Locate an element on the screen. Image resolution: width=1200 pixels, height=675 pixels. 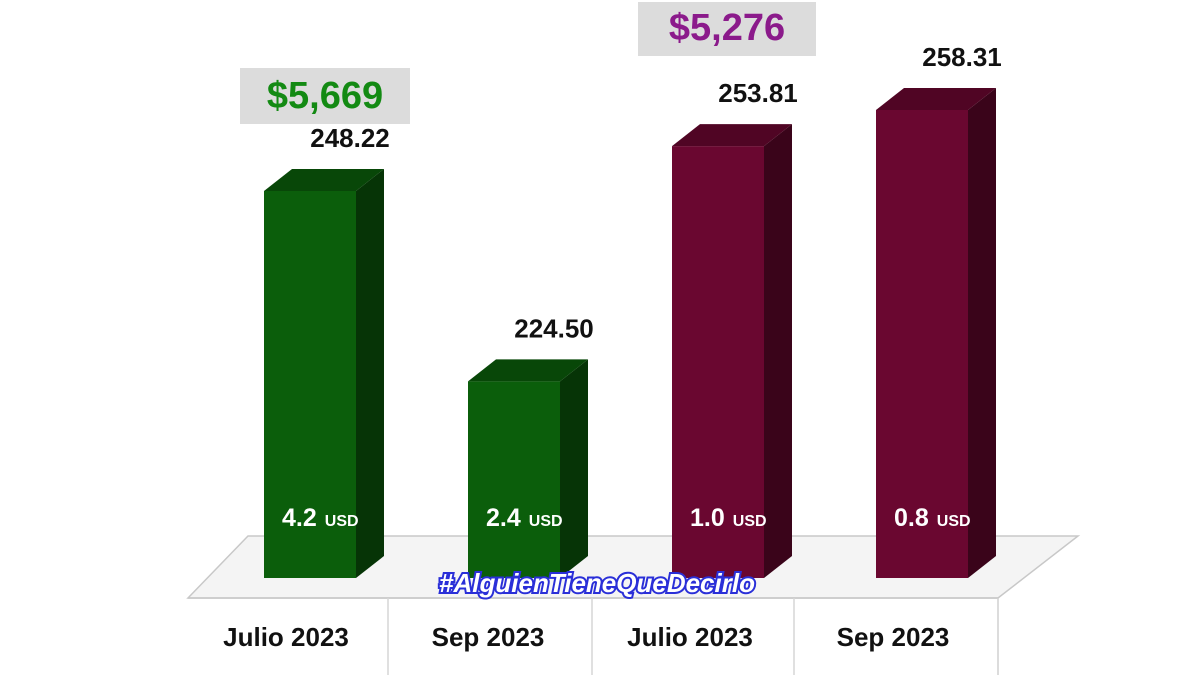
bar-value-label: 253.81 is located at coordinates (758, 93).